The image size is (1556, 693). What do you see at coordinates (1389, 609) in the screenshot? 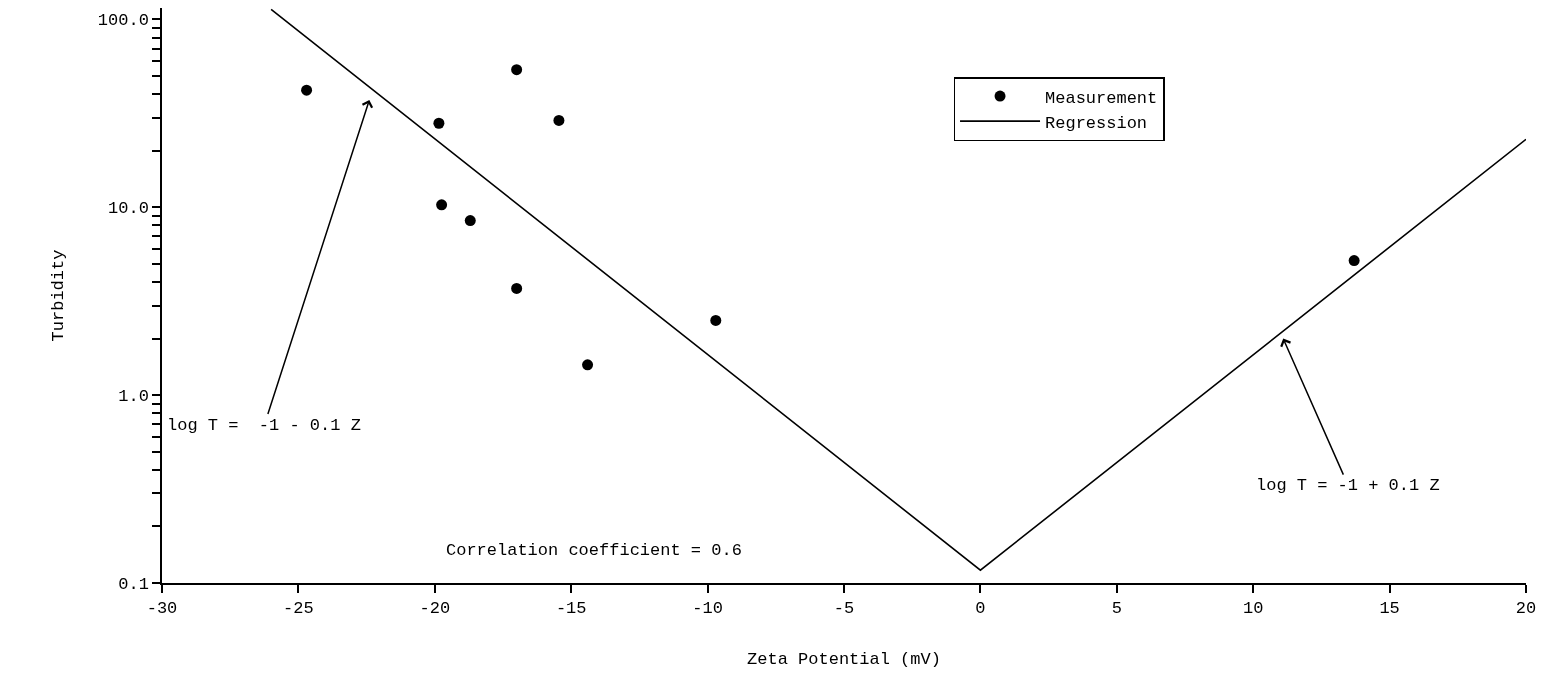
I see `x-tick-label: 15` at bounding box center [1389, 609].